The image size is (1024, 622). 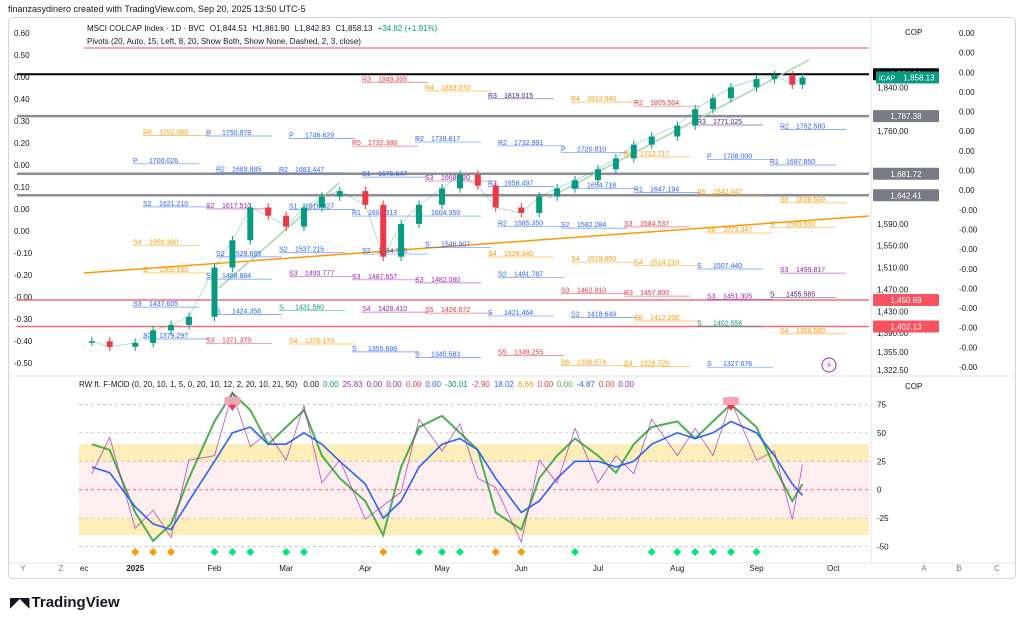 What do you see at coordinates (528, 223) in the screenshot?
I see `pivot-value: 1585.350` at bounding box center [528, 223].